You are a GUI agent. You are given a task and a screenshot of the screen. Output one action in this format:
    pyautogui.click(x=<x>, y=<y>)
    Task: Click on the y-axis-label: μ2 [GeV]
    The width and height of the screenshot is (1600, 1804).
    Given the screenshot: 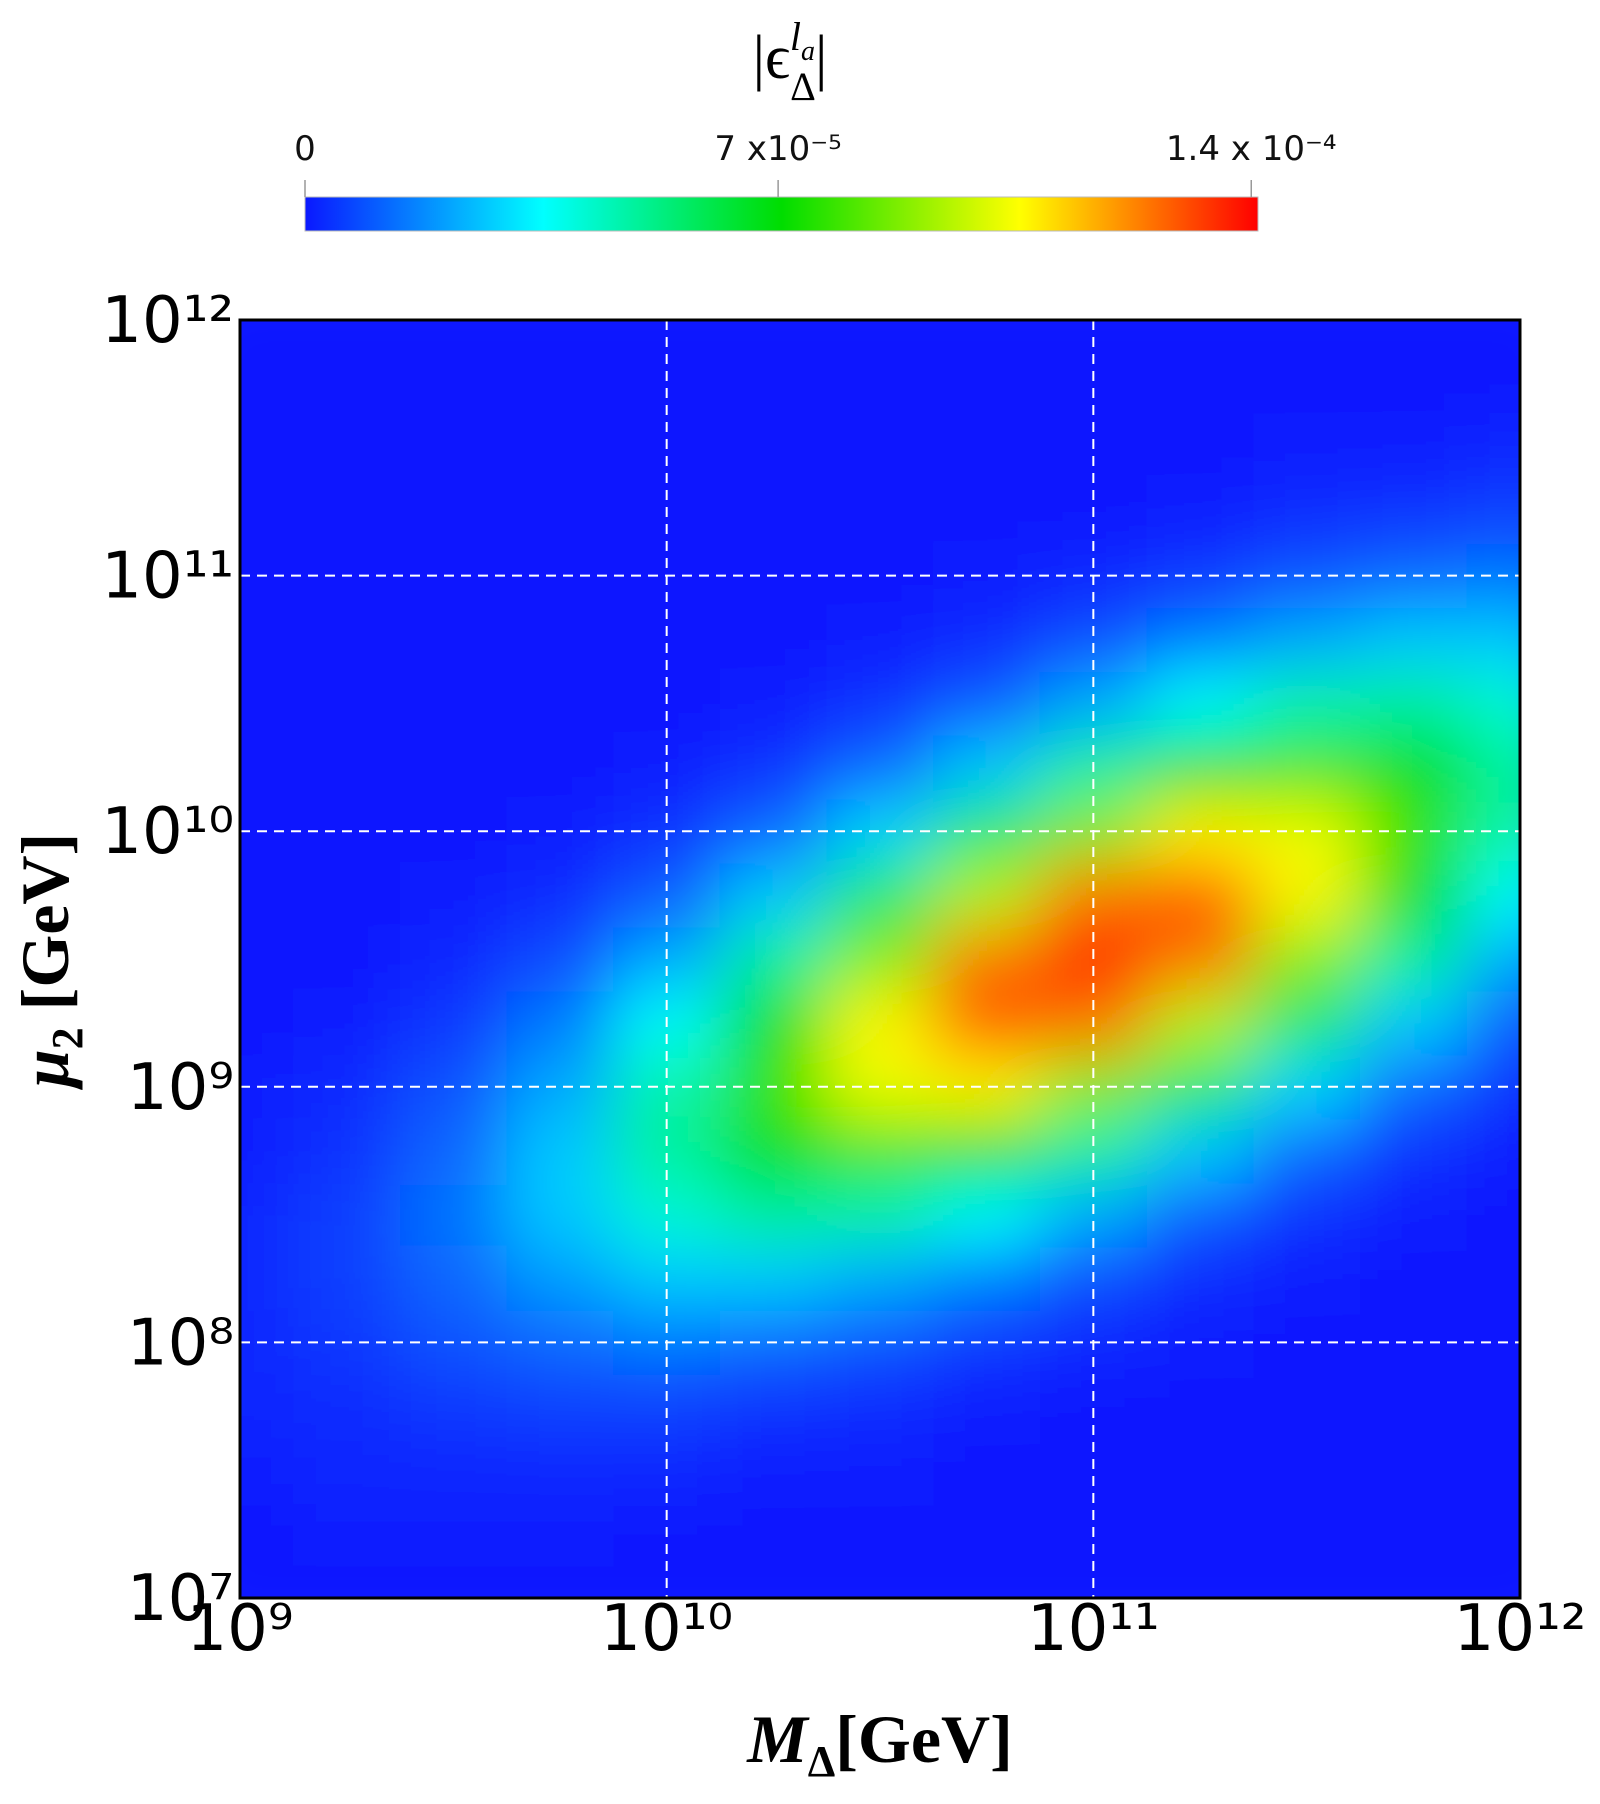 What is the action you would take?
    pyautogui.click(x=49, y=961)
    